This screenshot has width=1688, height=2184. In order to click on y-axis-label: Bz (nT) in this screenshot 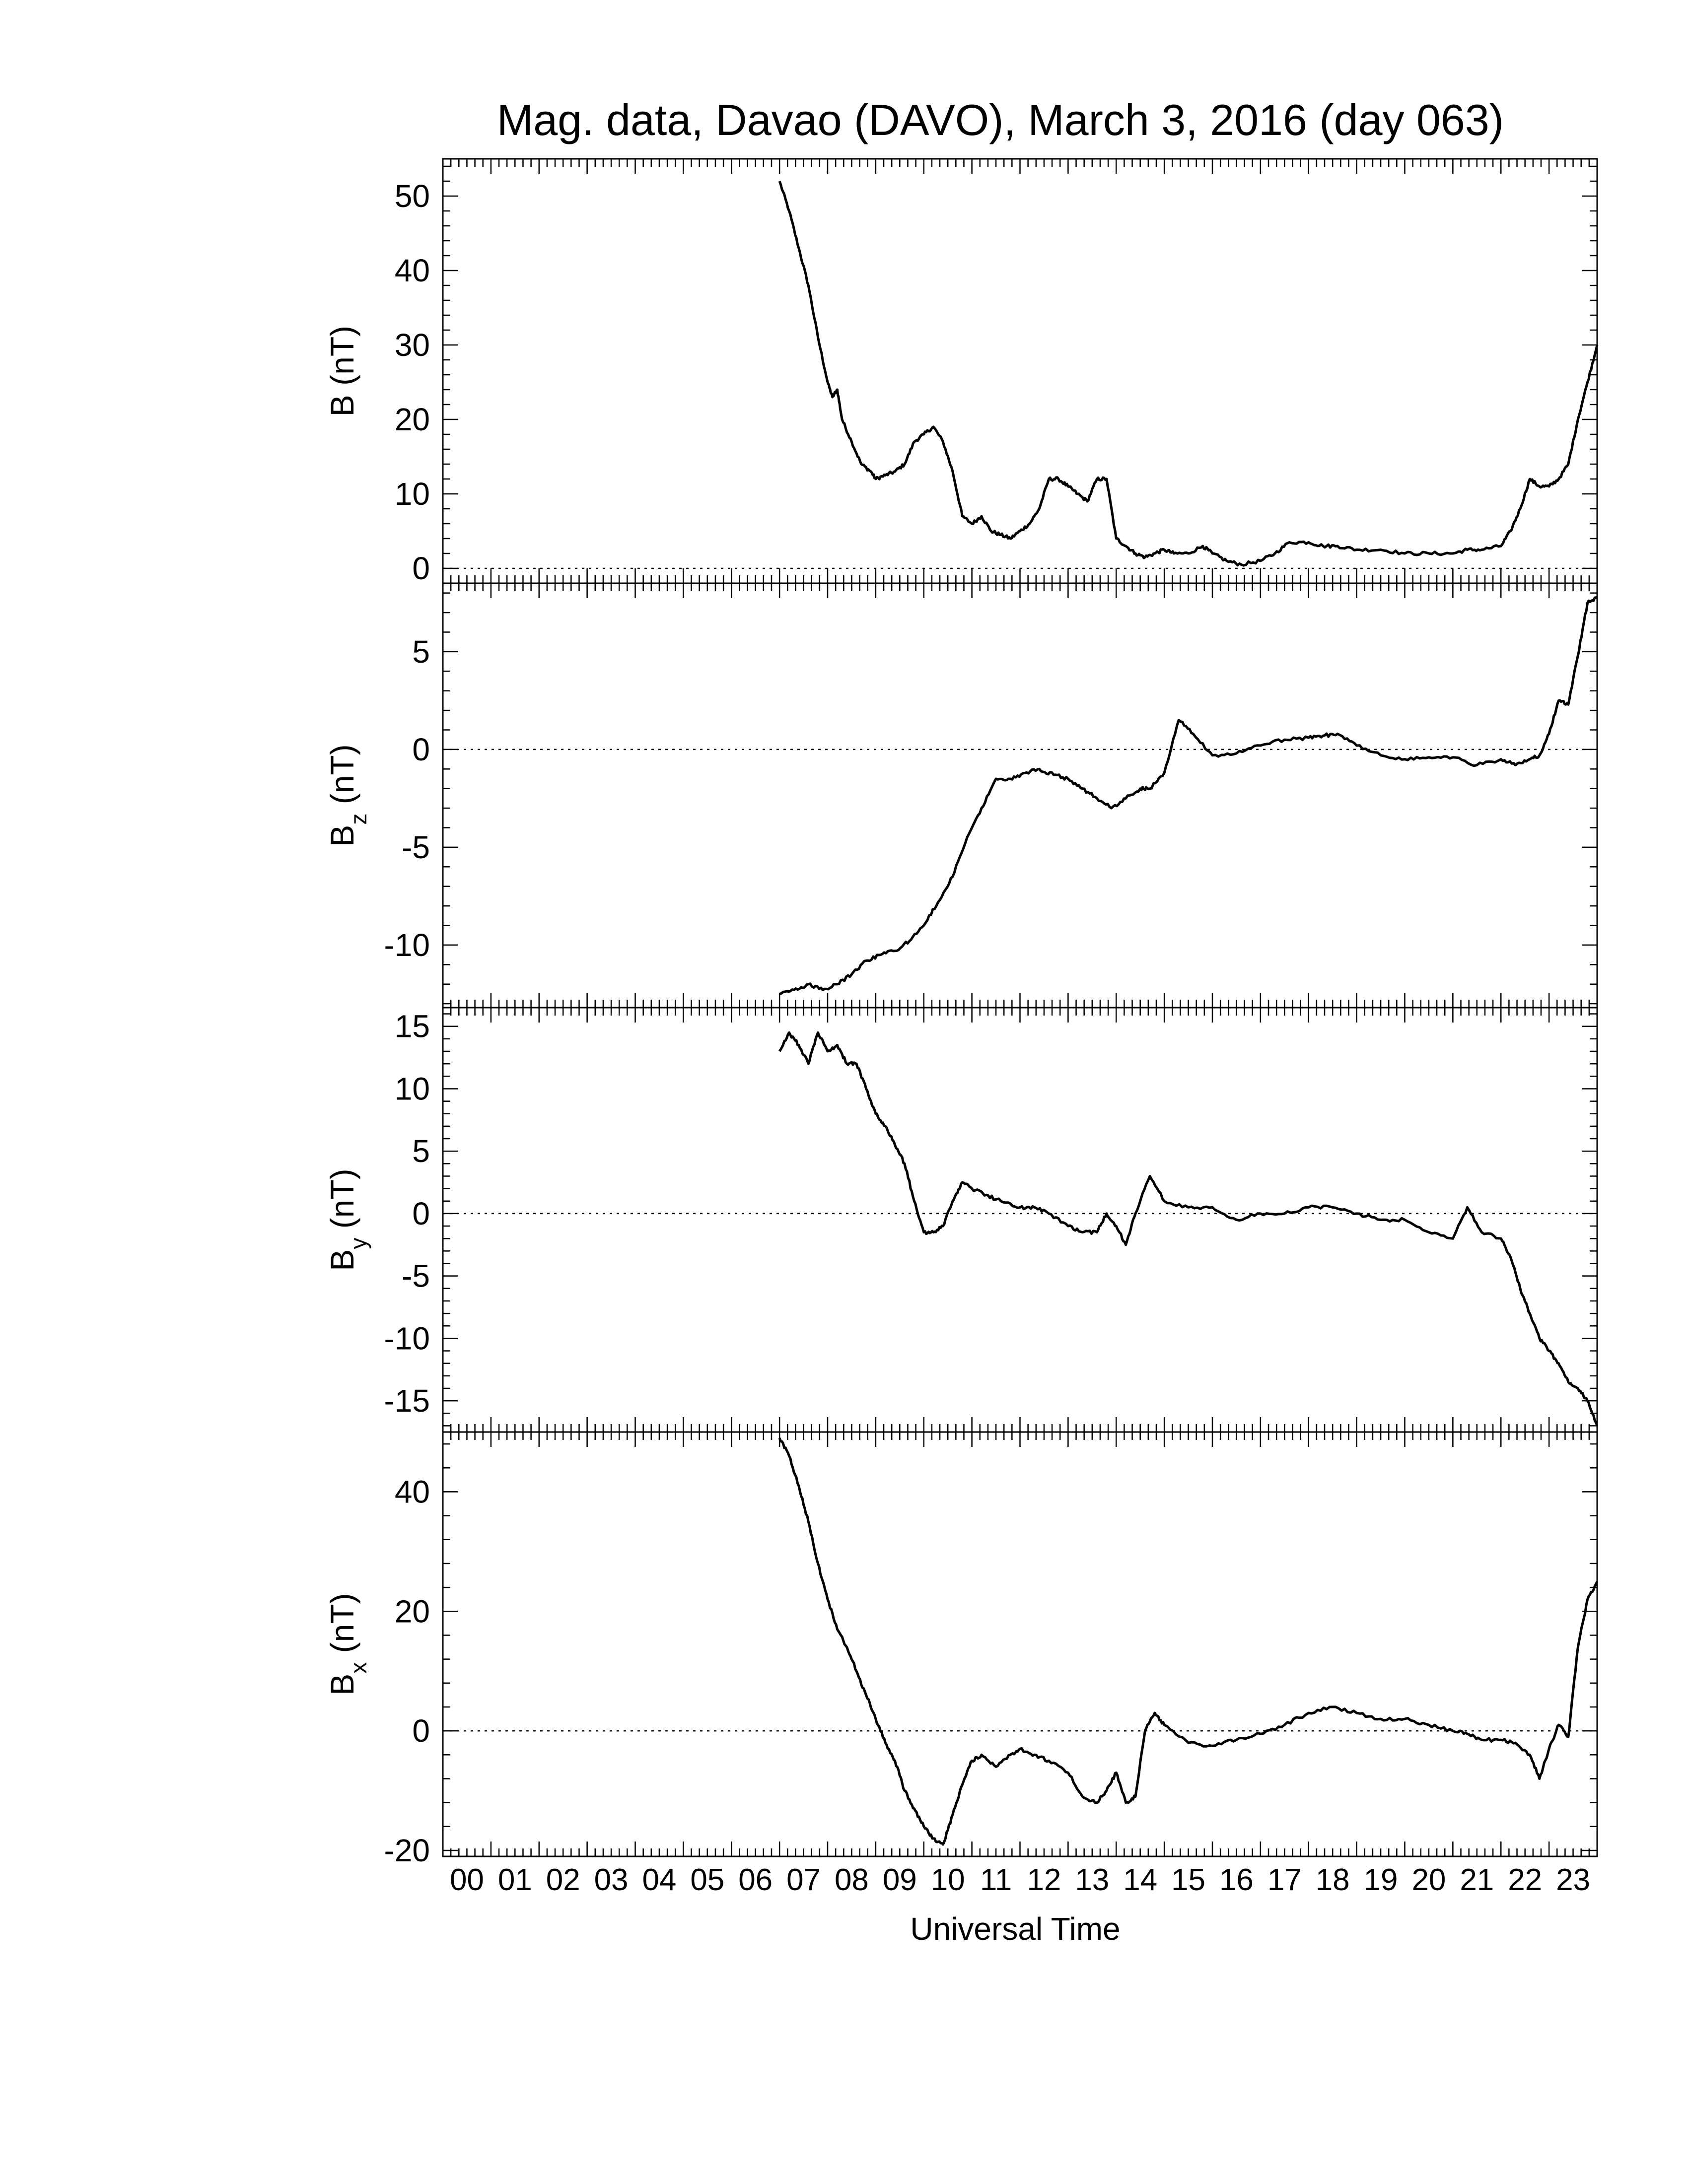, I will do `click(347, 795)`.